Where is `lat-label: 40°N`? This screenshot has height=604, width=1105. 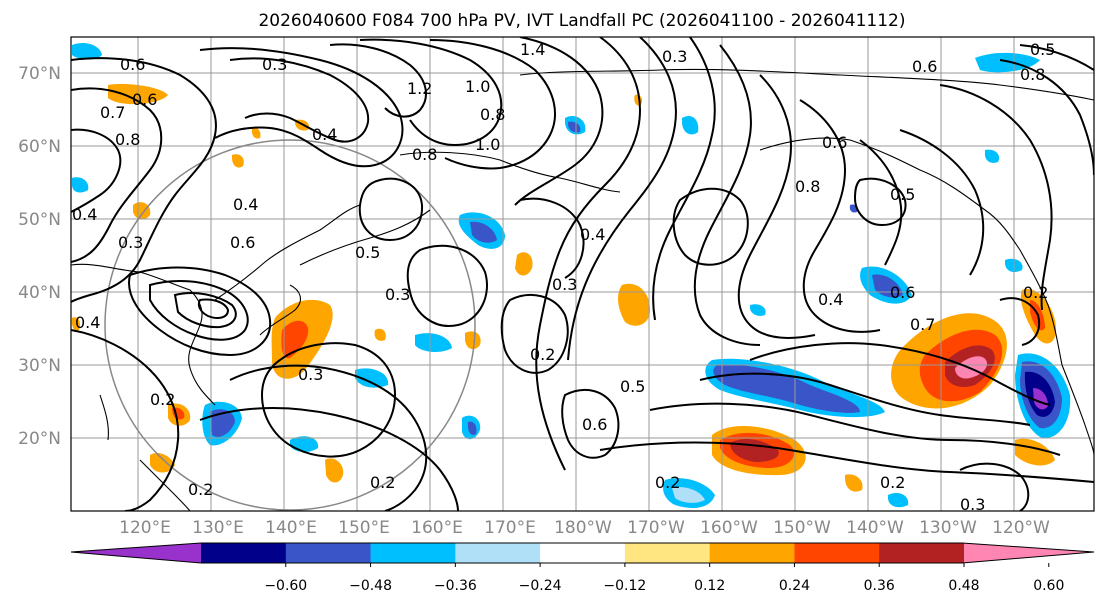 lat-label: 40°N is located at coordinates (39, 293).